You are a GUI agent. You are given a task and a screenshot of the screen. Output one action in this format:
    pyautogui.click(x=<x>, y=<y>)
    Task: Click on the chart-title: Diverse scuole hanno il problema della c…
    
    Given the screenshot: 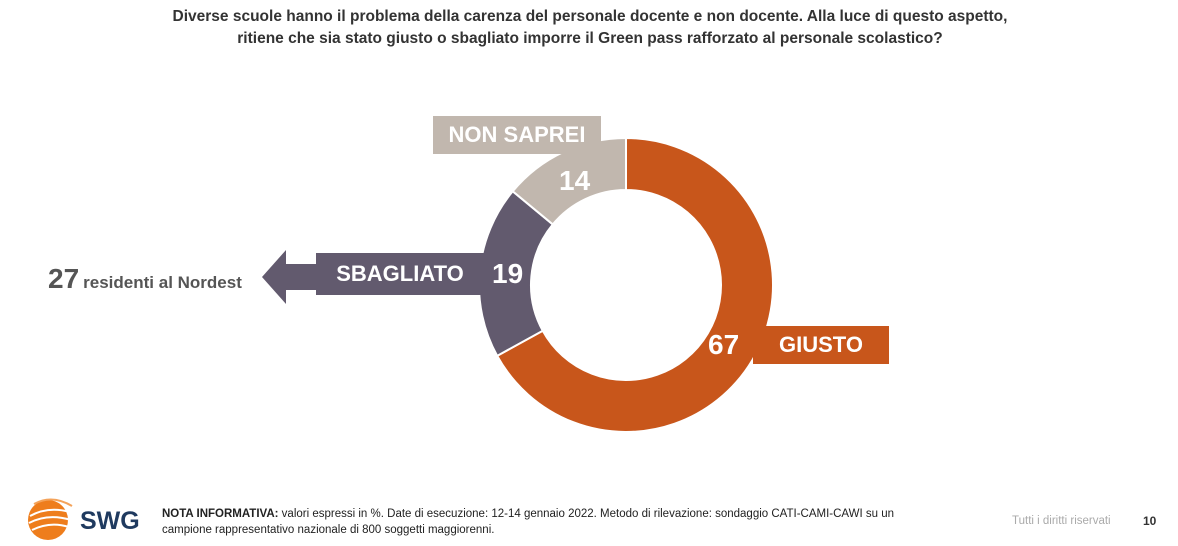 What is the action you would take?
    pyautogui.click(x=590, y=28)
    